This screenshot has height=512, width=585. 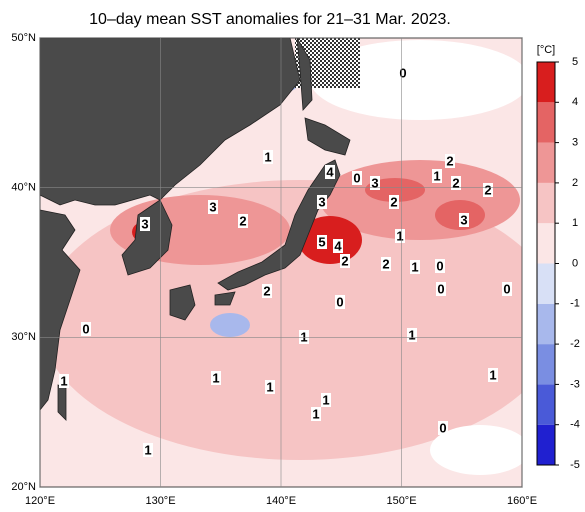 I want to click on contour-label: 5, so click(x=321, y=241).